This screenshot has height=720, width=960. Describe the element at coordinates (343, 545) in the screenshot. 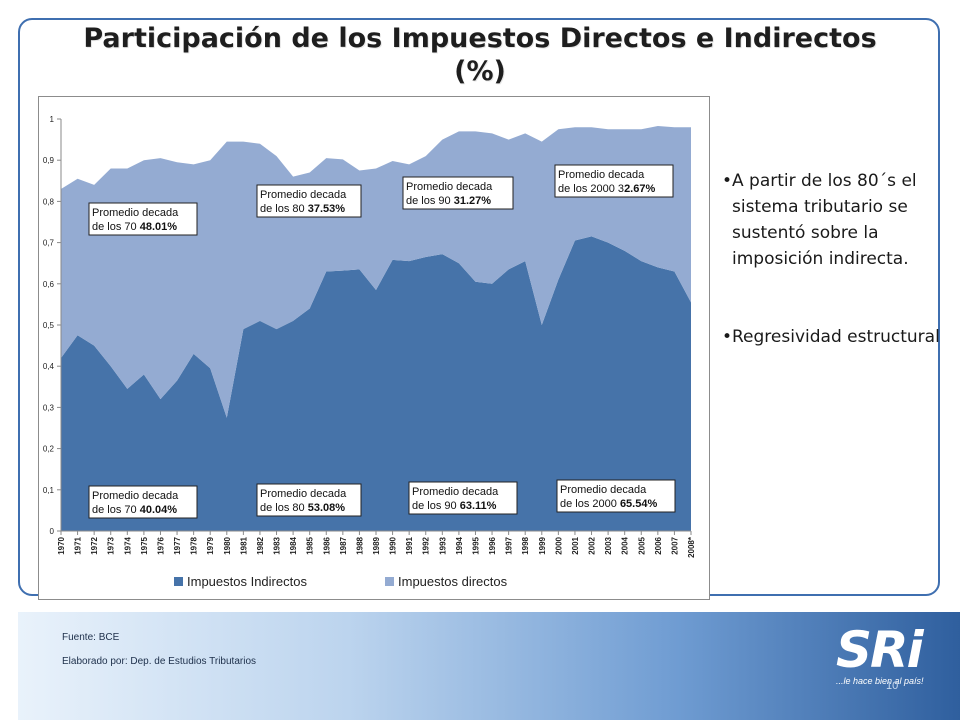

I see `x-tick-label: 1987` at that location.